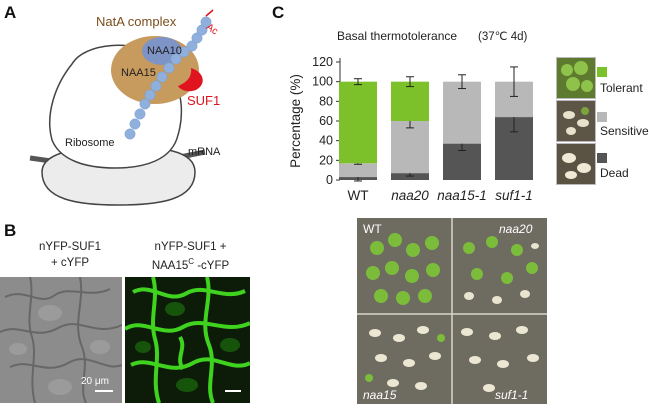  I want to click on chart-title: Basal thermotolerance, so click(397, 36).